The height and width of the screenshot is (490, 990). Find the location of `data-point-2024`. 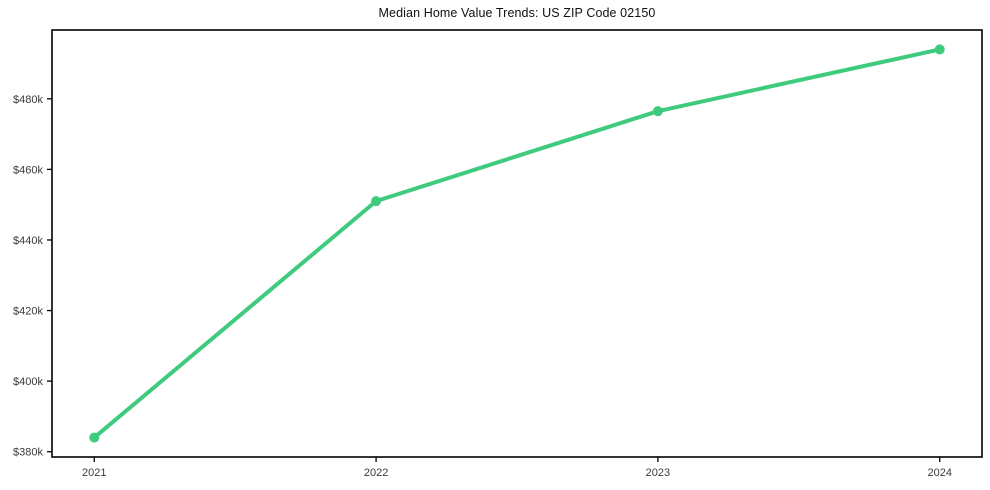

data-point-2024 is located at coordinates (939, 49).